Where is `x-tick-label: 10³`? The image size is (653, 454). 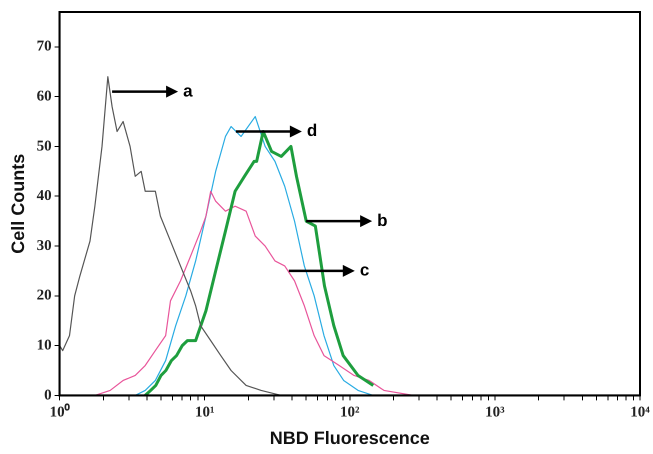
x-tick-label: 10³ is located at coordinates (495, 412).